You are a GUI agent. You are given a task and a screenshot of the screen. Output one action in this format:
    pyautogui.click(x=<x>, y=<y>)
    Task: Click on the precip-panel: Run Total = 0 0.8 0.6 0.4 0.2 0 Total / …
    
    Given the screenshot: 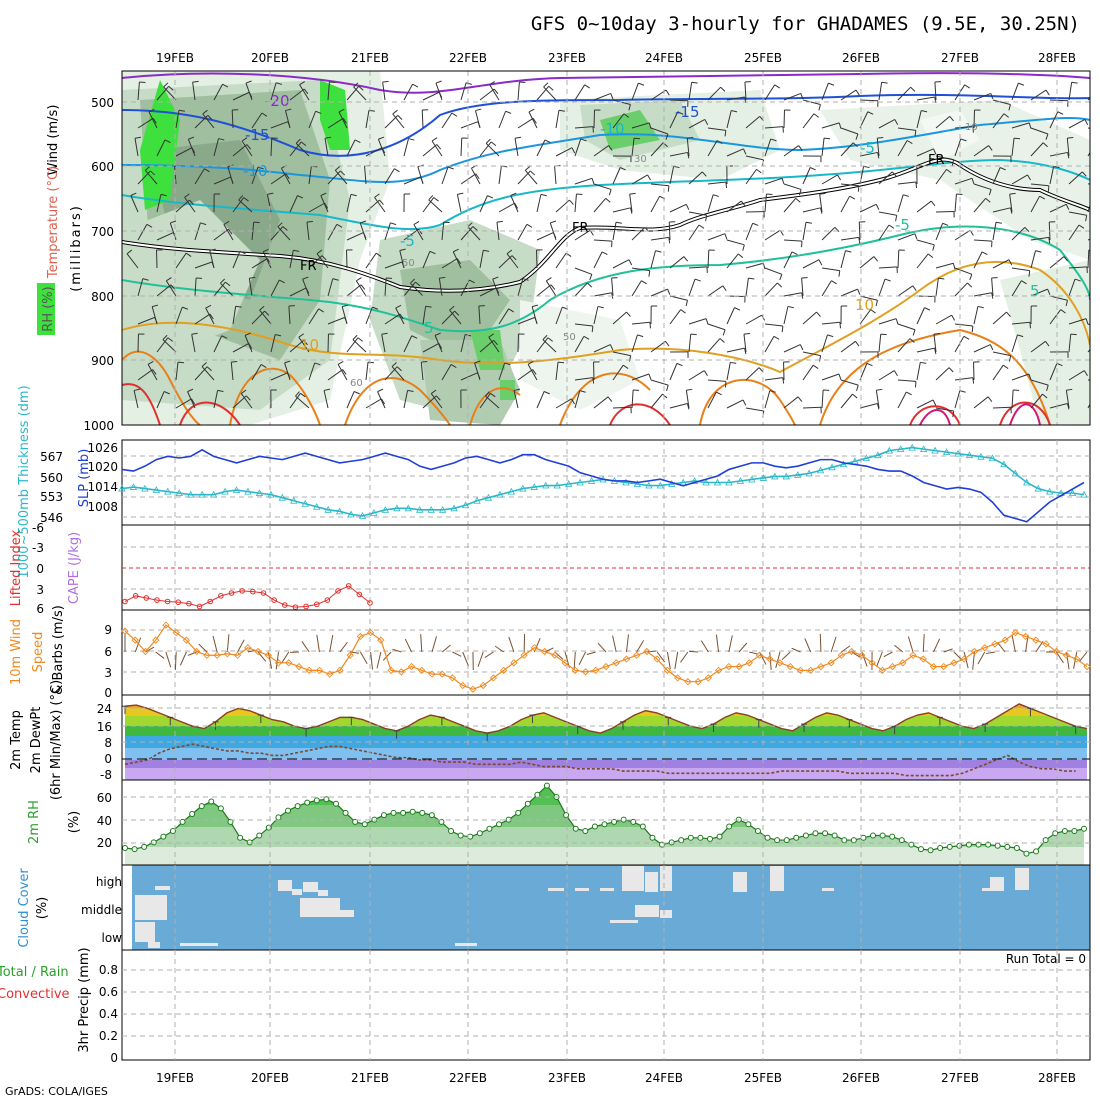 What is the action you would take?
    pyautogui.click(x=545, y=1006)
    